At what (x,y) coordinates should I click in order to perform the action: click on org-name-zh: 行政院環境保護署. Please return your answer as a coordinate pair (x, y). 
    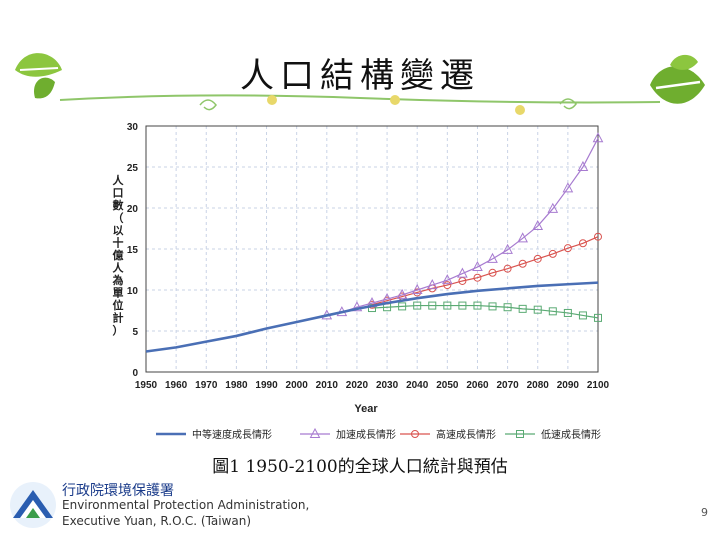
    Looking at the image, I should click on (118, 491).